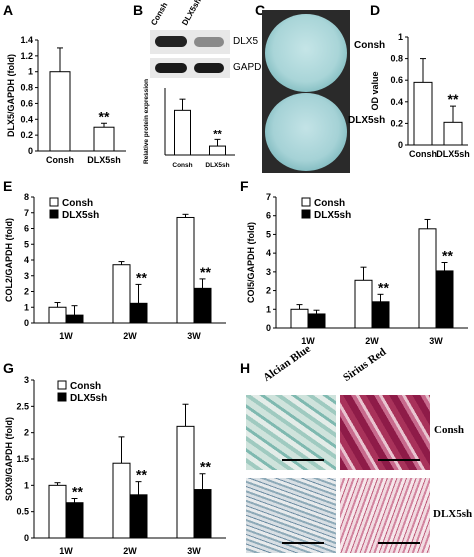 The height and width of the screenshot is (557, 474). What do you see at coordinates (26, 244) in the screenshot?
I see `chart-e-y-tick-label: 5` at bounding box center [26, 244].